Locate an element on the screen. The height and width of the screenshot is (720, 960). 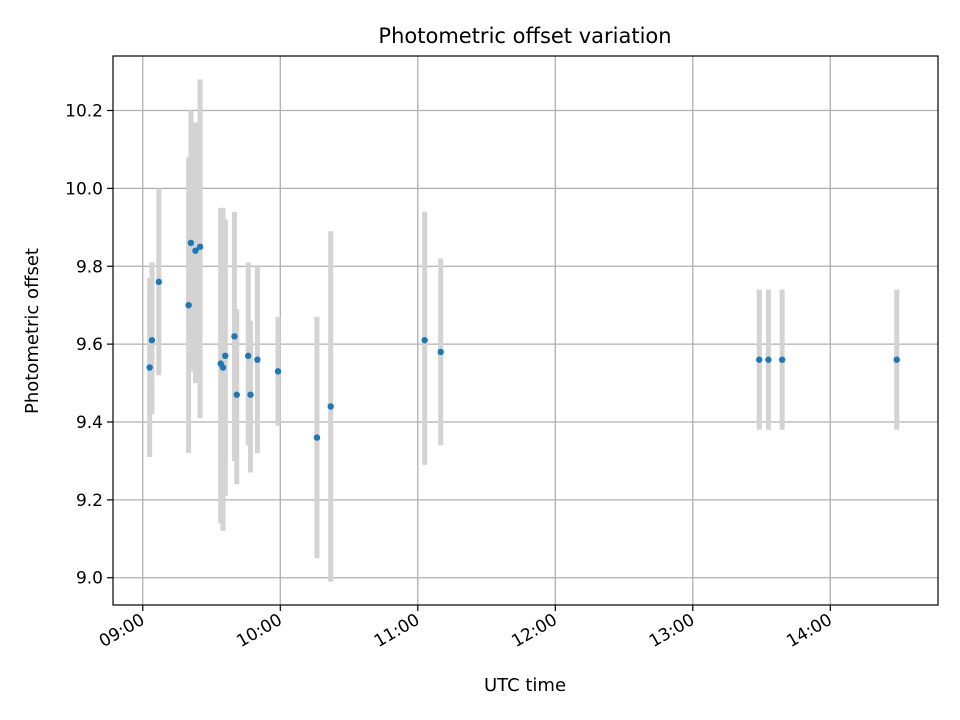
y-axis: 9.0 9.2 9.4 9.6 9.8 10.0 10.2 is located at coordinates (89, 345).